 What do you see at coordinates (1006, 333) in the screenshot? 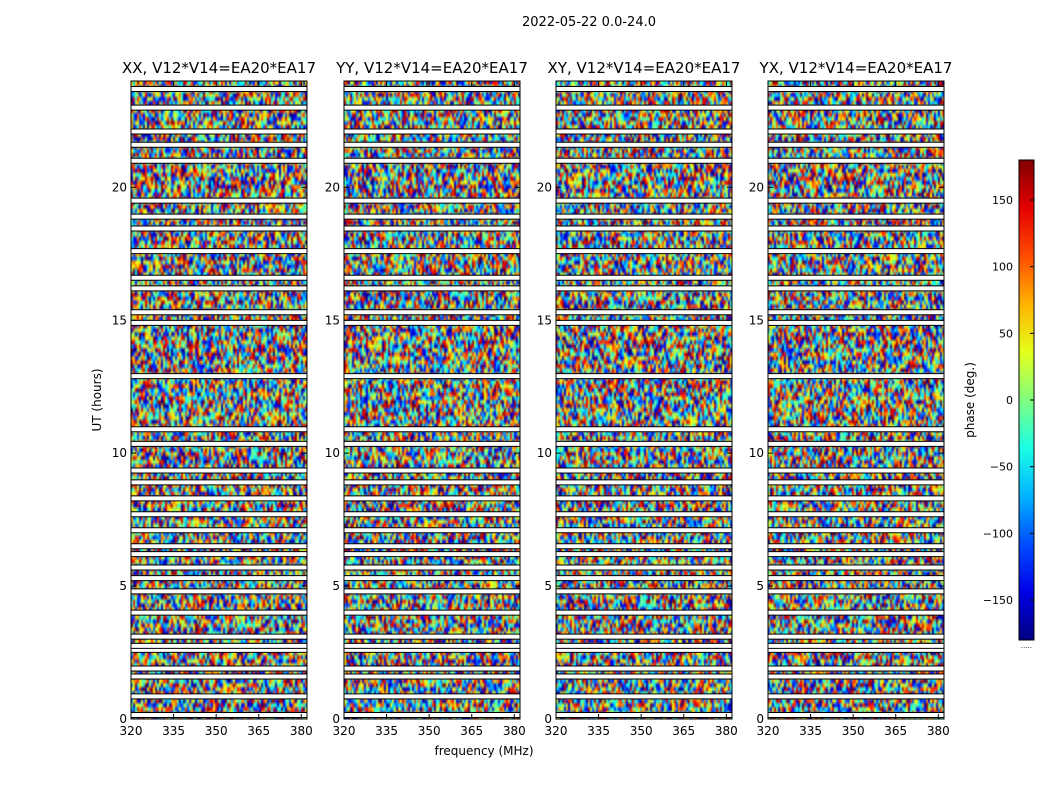
I see `colorbar-tick-label: 50` at bounding box center [1006, 333].